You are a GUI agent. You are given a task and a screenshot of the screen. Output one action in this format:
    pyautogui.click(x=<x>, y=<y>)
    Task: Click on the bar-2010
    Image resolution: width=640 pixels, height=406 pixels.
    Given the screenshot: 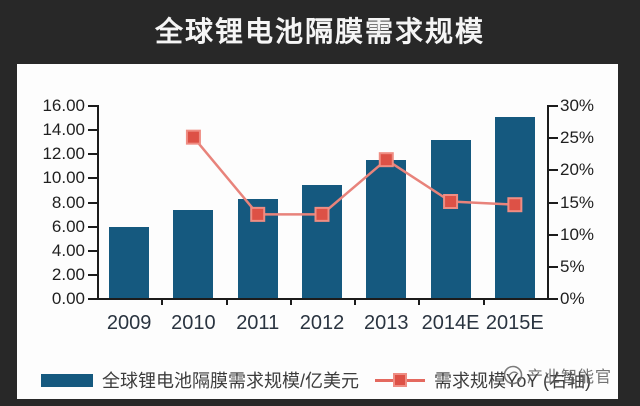 What is the action you would take?
    pyautogui.click(x=193, y=253)
    